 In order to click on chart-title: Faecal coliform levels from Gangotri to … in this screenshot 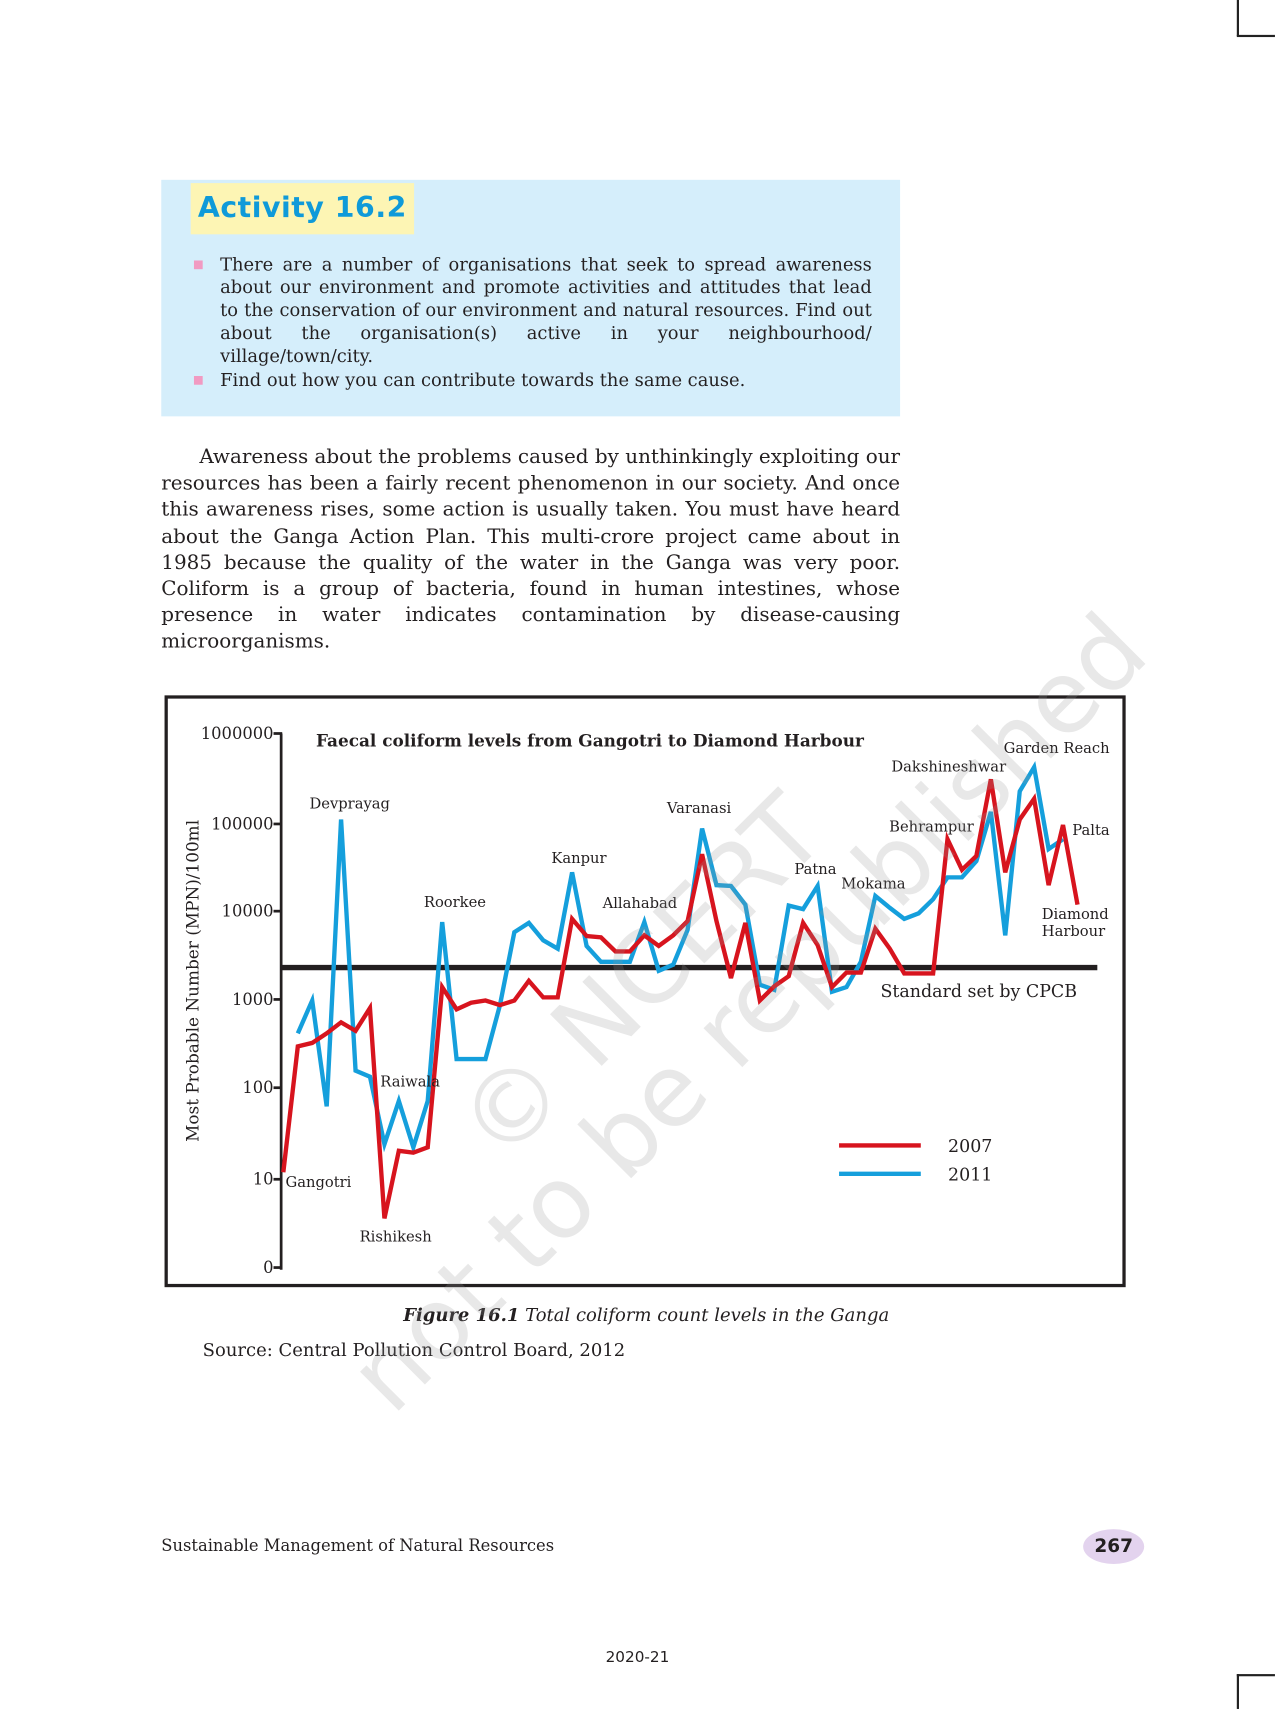, I will do `click(590, 741)`.